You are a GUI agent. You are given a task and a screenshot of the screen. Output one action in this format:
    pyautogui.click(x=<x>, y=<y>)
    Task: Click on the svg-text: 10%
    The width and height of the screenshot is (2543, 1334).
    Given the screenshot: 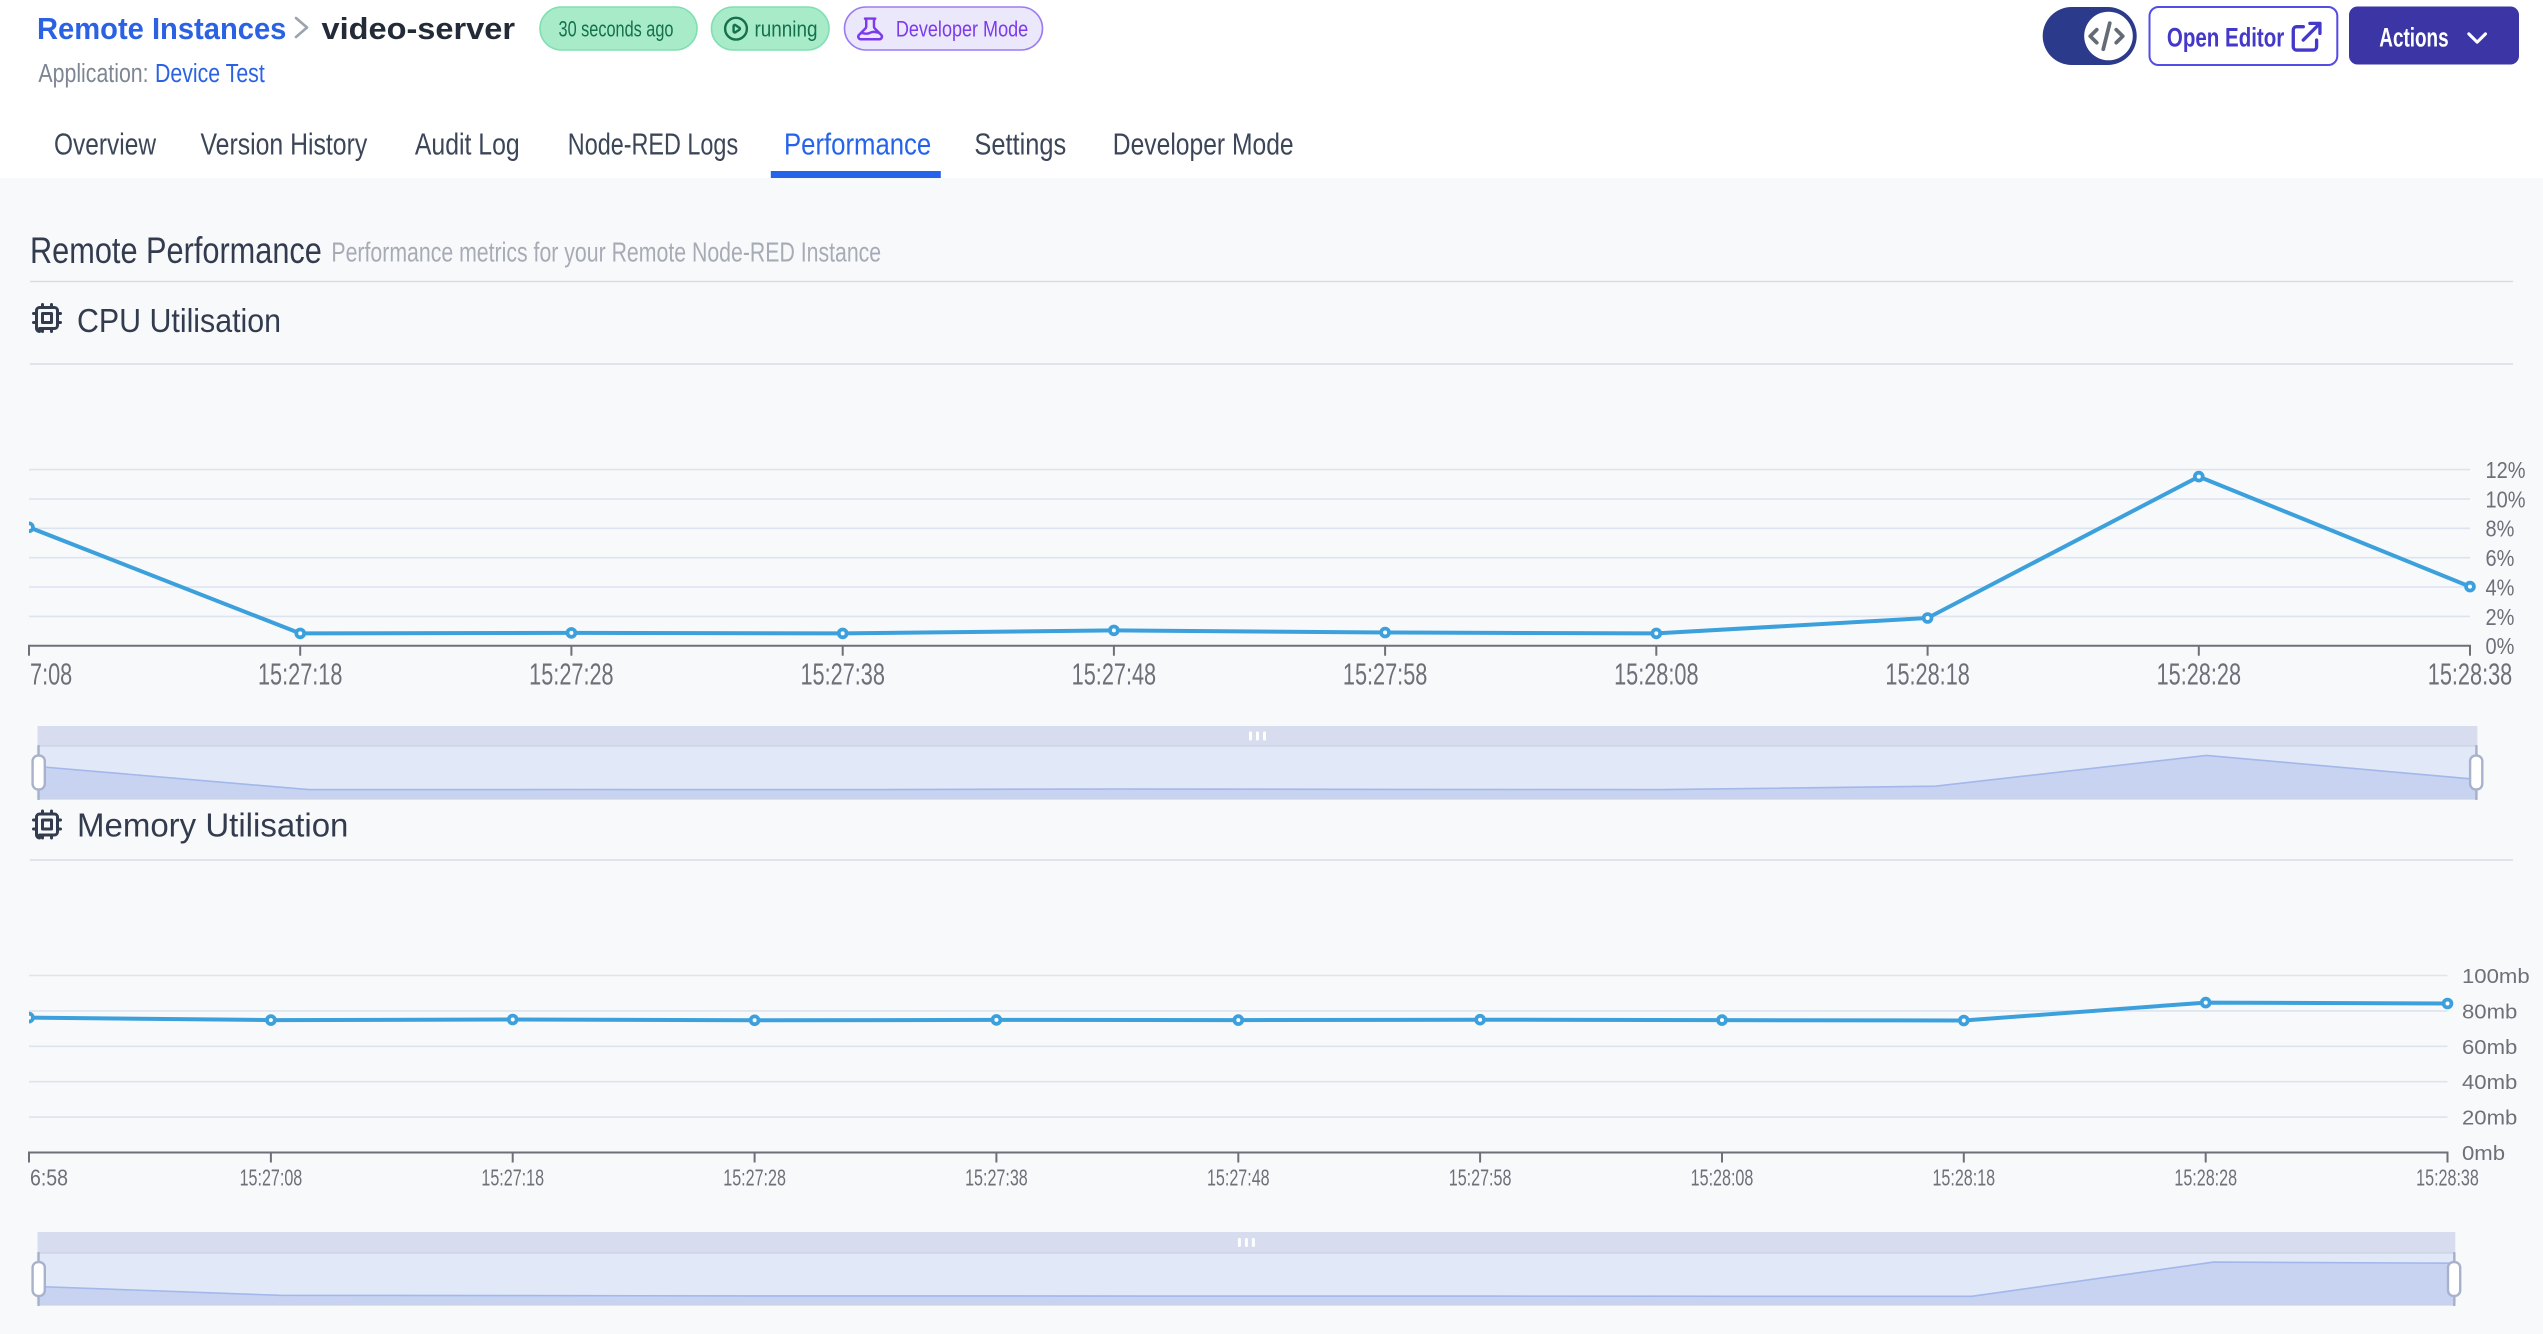 What is the action you would take?
    pyautogui.click(x=2506, y=499)
    